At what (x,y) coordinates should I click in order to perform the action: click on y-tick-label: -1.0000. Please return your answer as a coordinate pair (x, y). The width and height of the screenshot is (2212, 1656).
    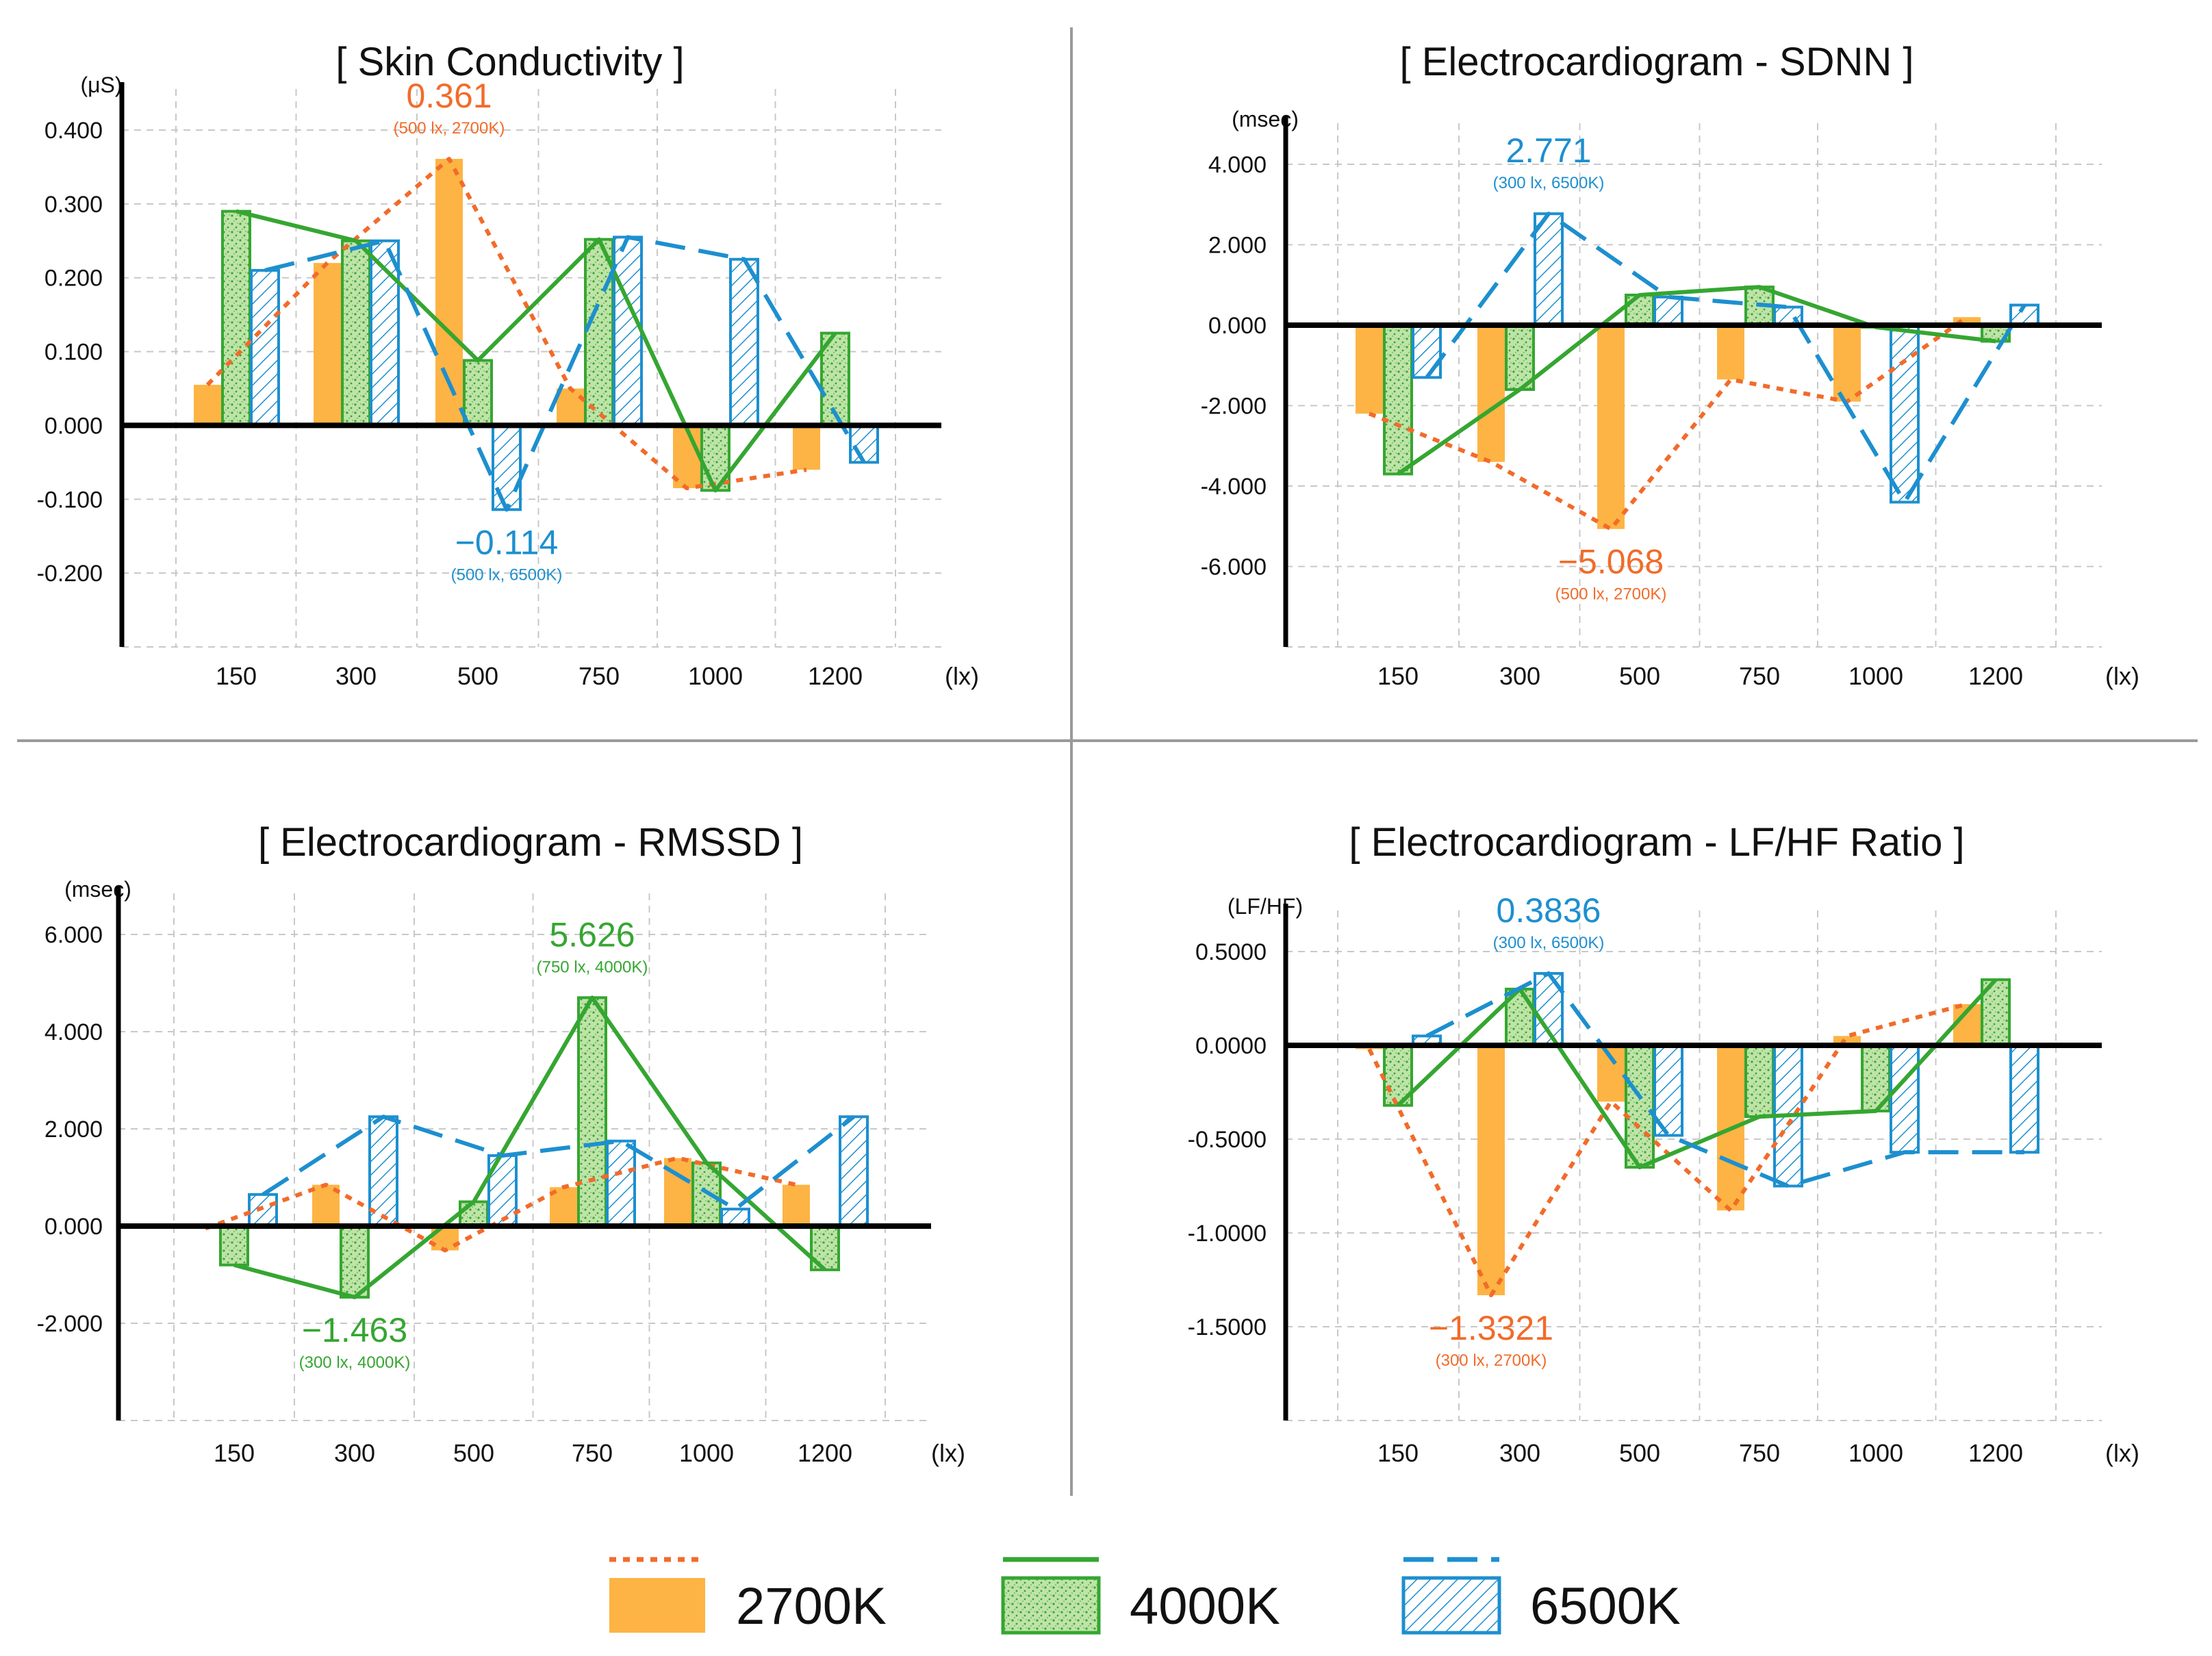
    Looking at the image, I should click on (1227, 1234).